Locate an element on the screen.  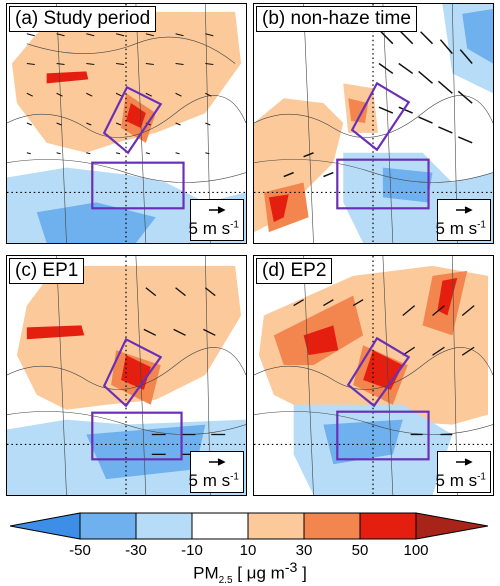
panel-title: (b) non-haze time is located at coordinates (336, 19).